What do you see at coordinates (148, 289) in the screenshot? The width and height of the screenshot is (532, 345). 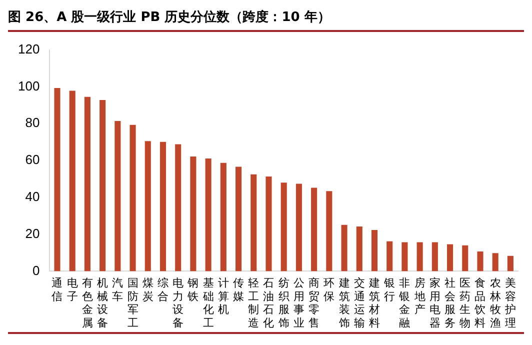 I see `x-tick-label: 煤炭` at bounding box center [148, 289].